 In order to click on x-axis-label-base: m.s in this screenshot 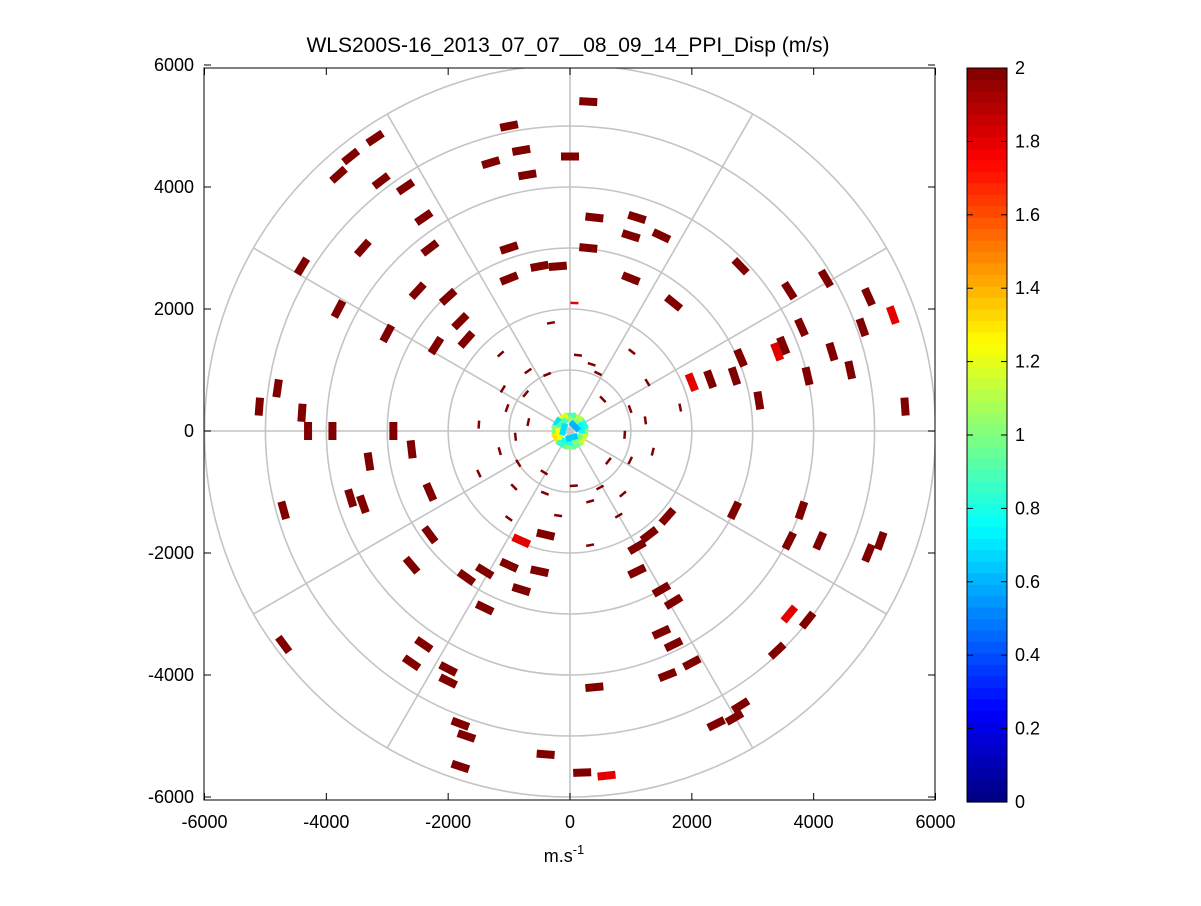, I will do `click(558, 856)`.